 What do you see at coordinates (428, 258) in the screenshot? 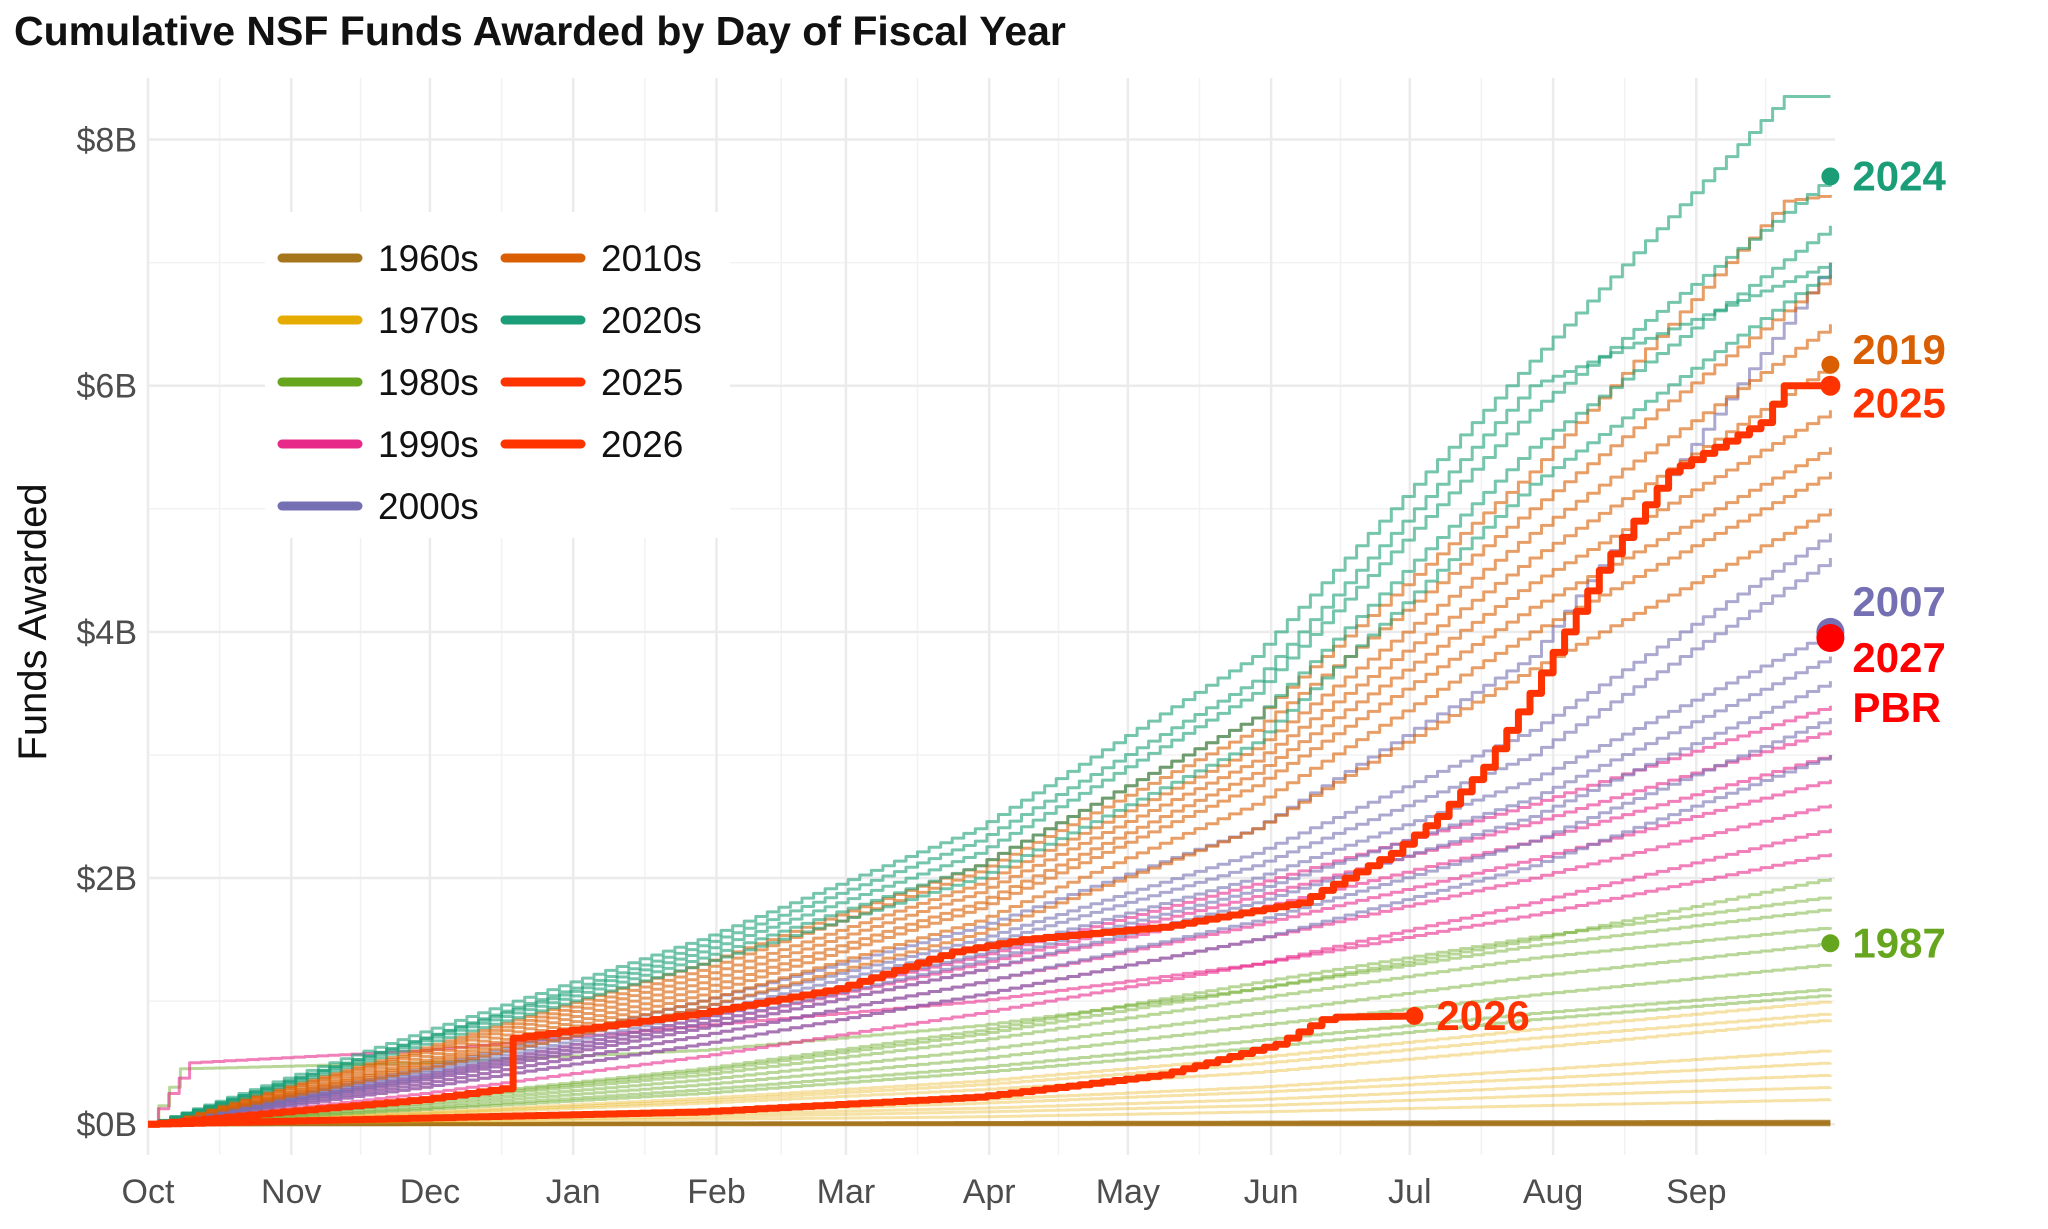
I see `legend-label-1960s: 1960s` at bounding box center [428, 258].